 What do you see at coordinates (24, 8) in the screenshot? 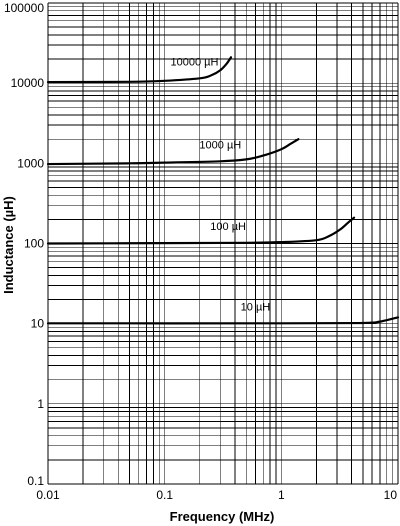
I see `y-tick-label: 100000` at bounding box center [24, 8].